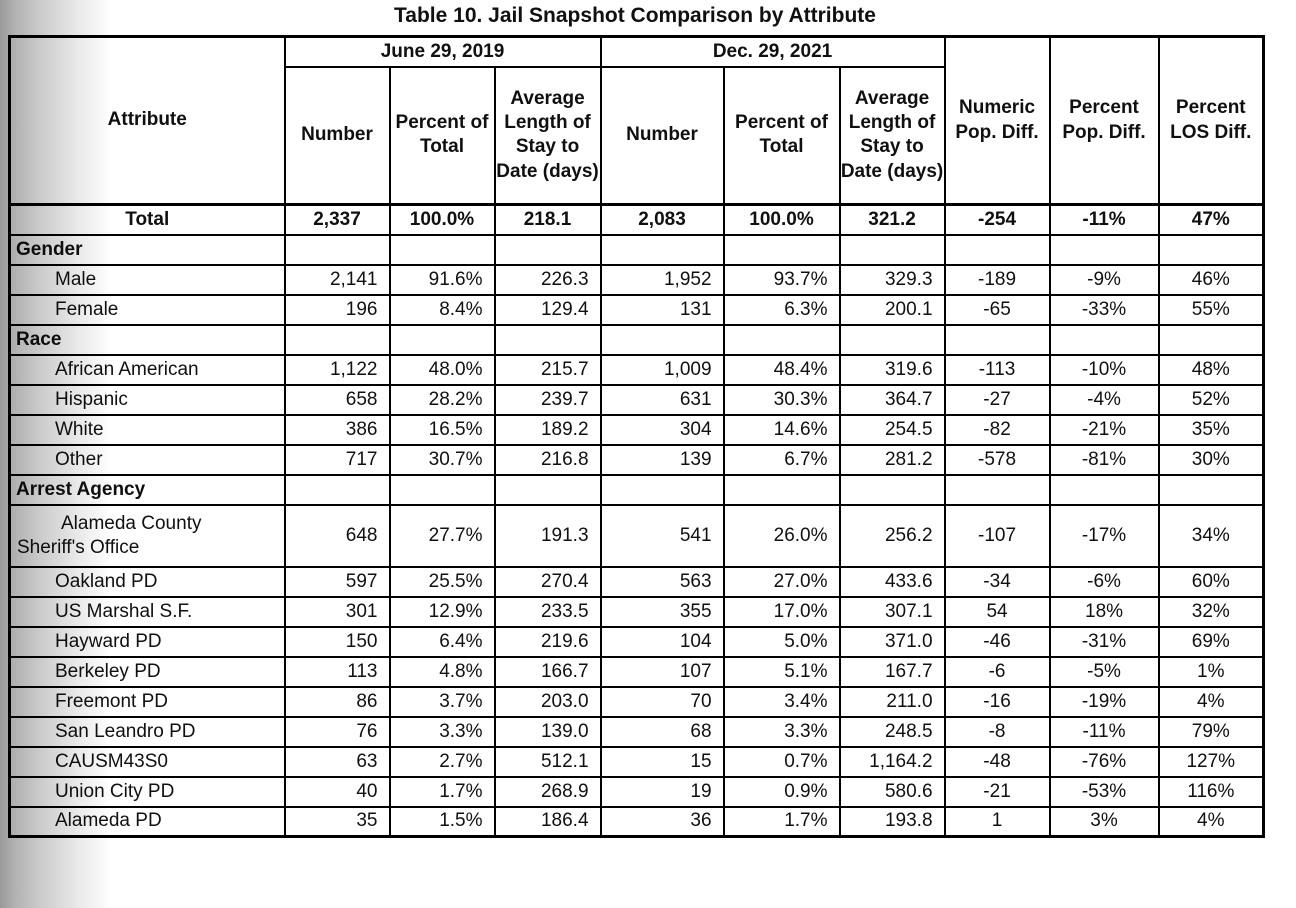  I want to click on cell-value: 100.0%, so click(781, 219).